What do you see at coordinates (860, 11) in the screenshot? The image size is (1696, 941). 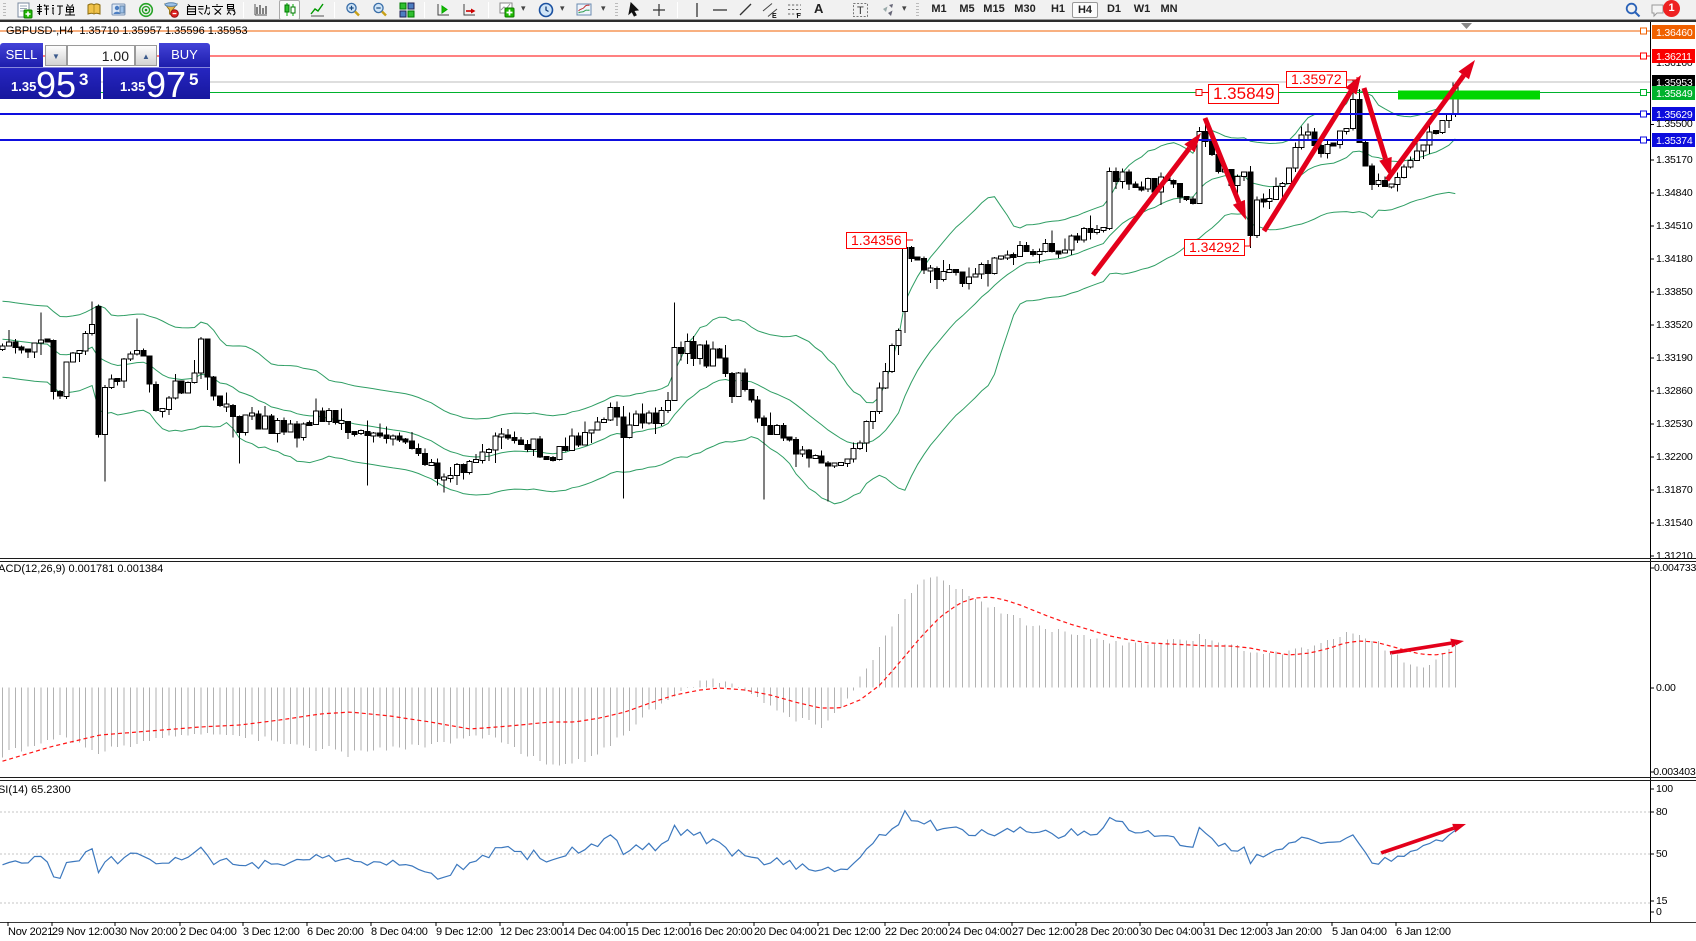 I see `svg-text: T` at bounding box center [860, 11].